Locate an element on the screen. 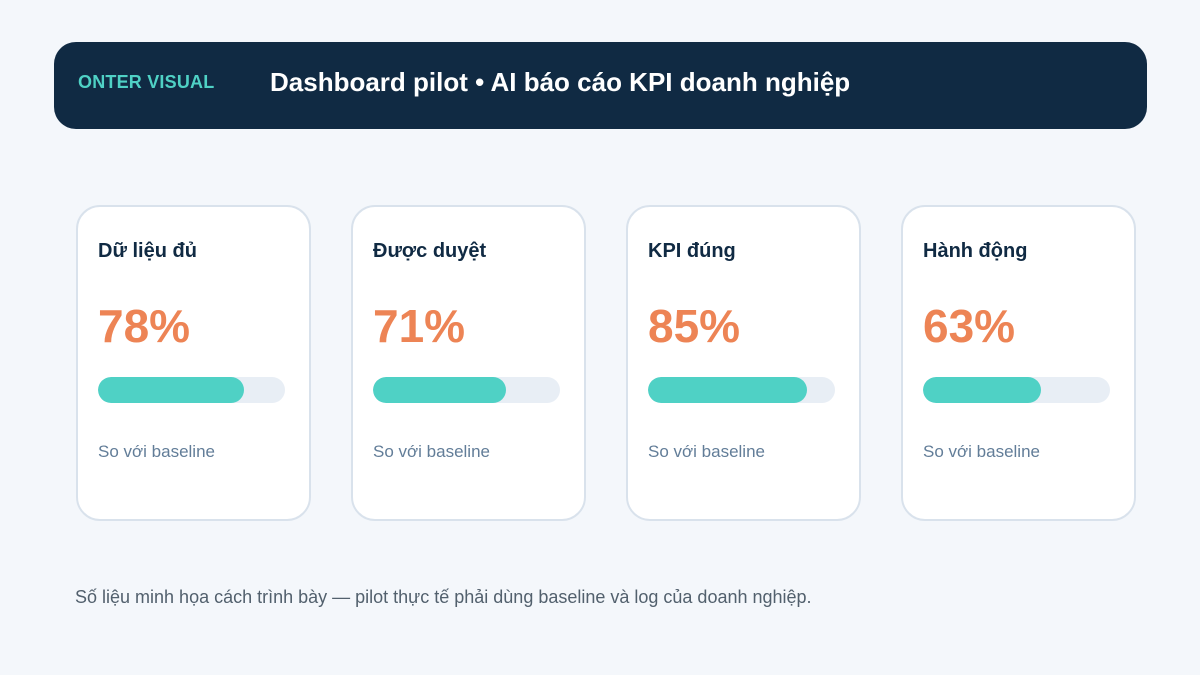 This screenshot has width=1200, height=675. kpi-card-approved: Được duyệt 71% So với baseline is located at coordinates (468, 363).